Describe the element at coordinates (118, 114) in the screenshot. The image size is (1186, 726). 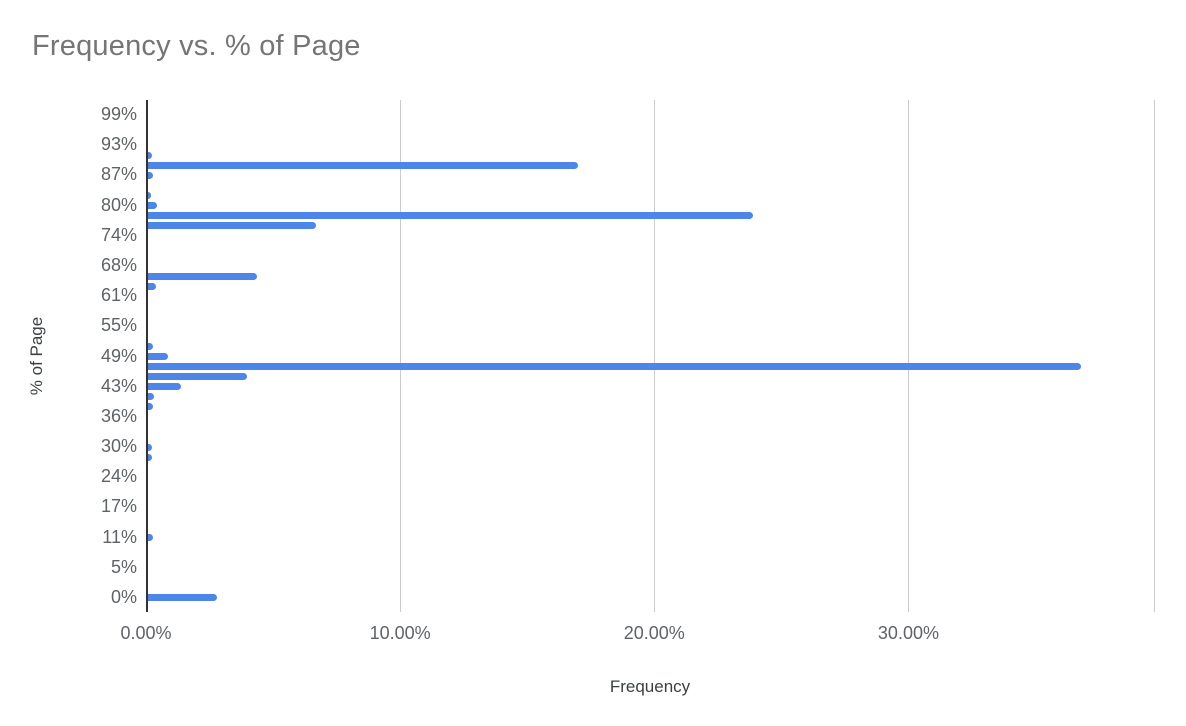
I see `y-tick-label: 99%` at that location.